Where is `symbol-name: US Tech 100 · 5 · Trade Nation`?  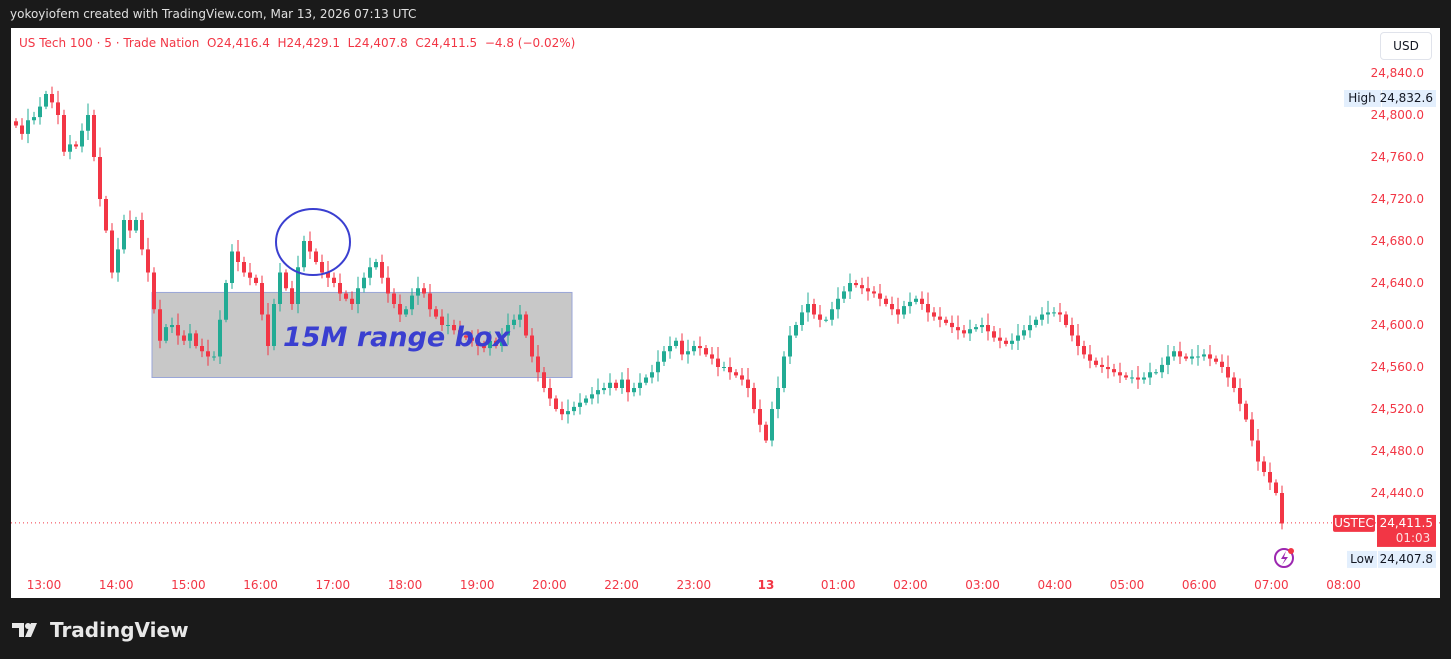 symbol-name: US Tech 100 · 5 · Trade Nation is located at coordinates (109, 43).